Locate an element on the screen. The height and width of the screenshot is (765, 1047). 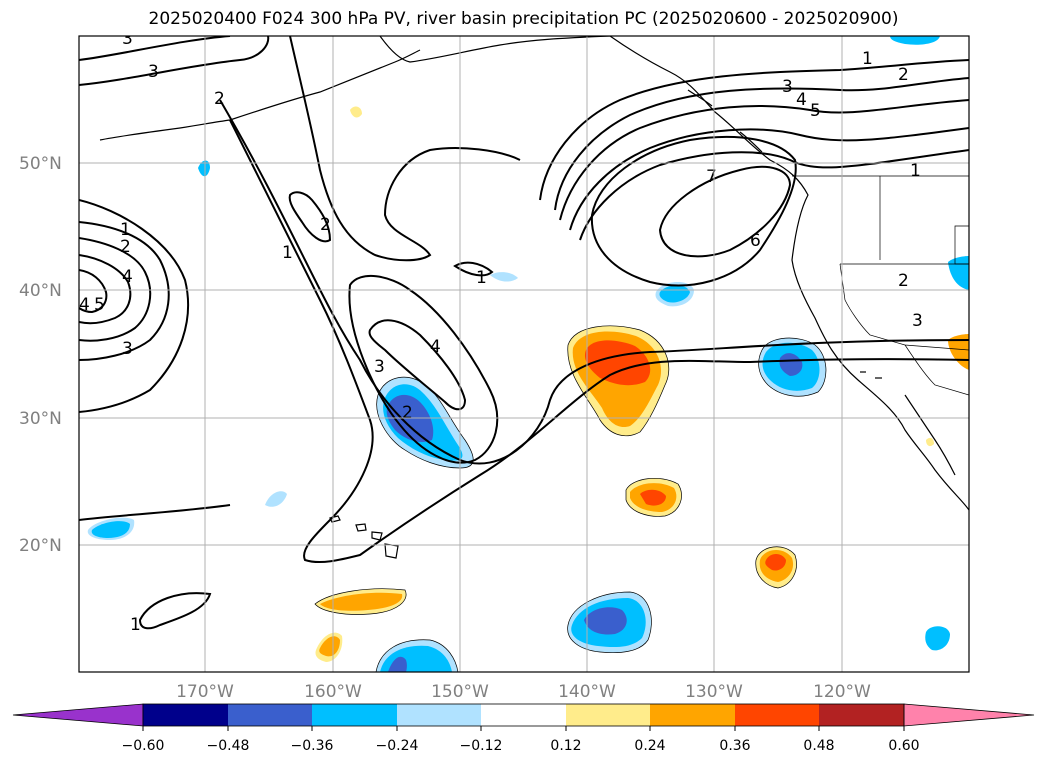
colorbar-tick-label: 0.48 is located at coordinates (818, 746).